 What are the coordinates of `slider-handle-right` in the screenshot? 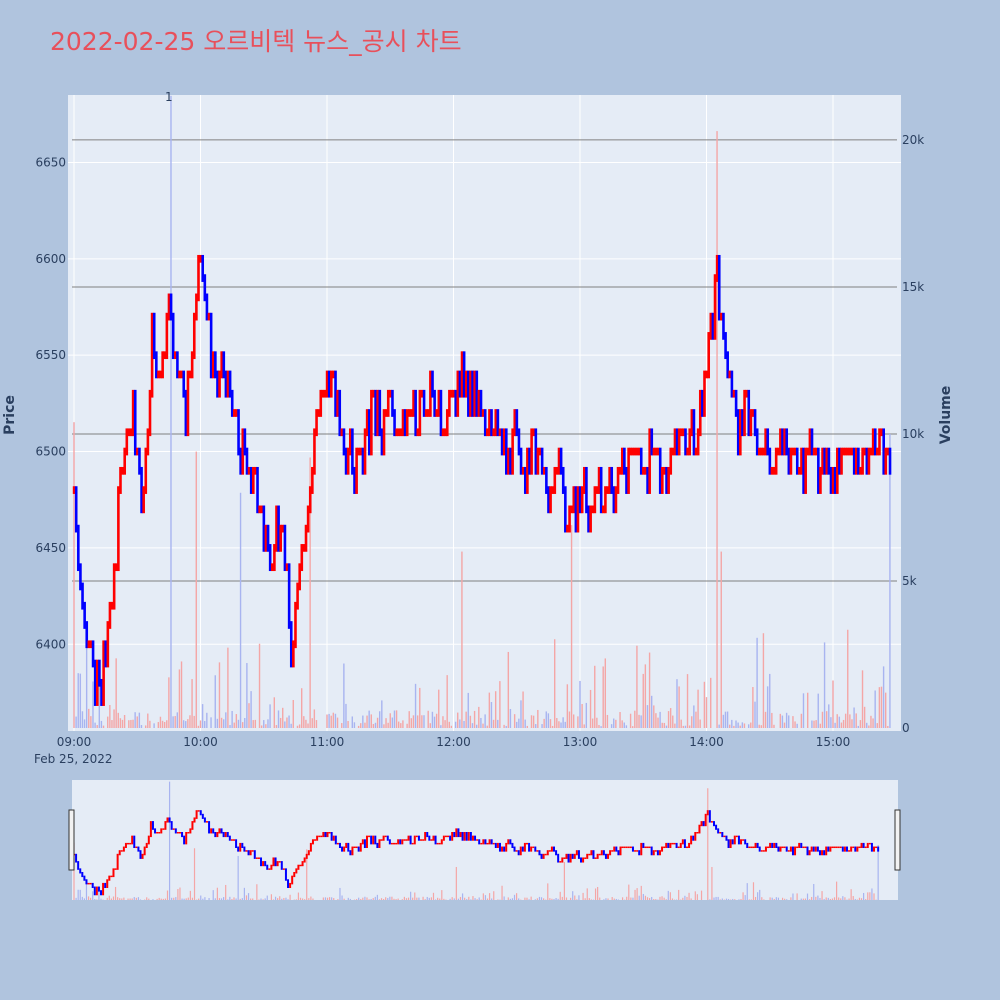 It's located at (897, 840).